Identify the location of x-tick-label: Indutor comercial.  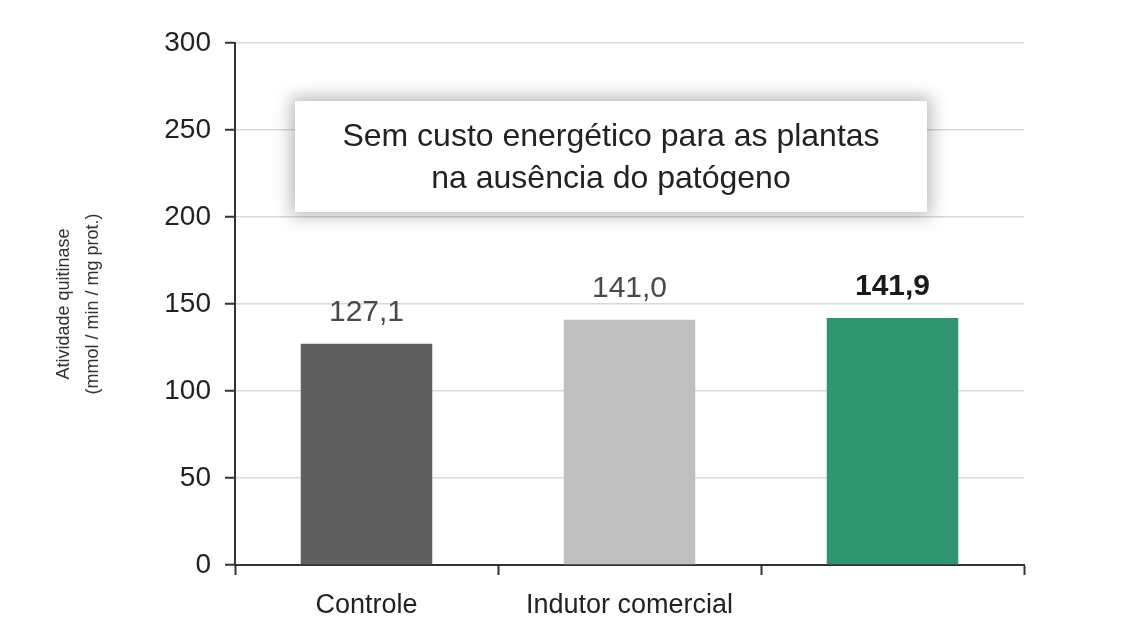
(629, 603).